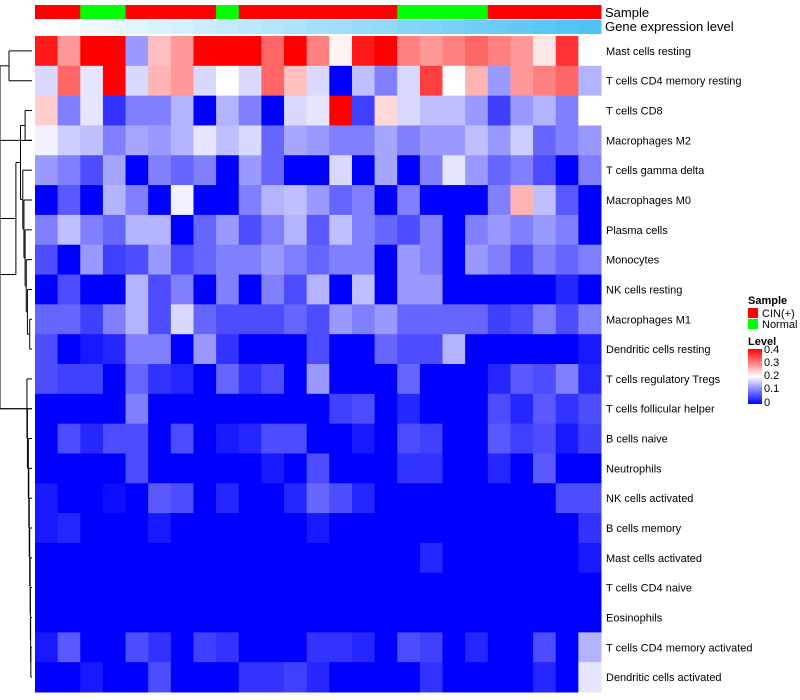 The height and width of the screenshot is (700, 800). What do you see at coordinates (648, 52) in the screenshot?
I see `row-label: Mast cells resting` at bounding box center [648, 52].